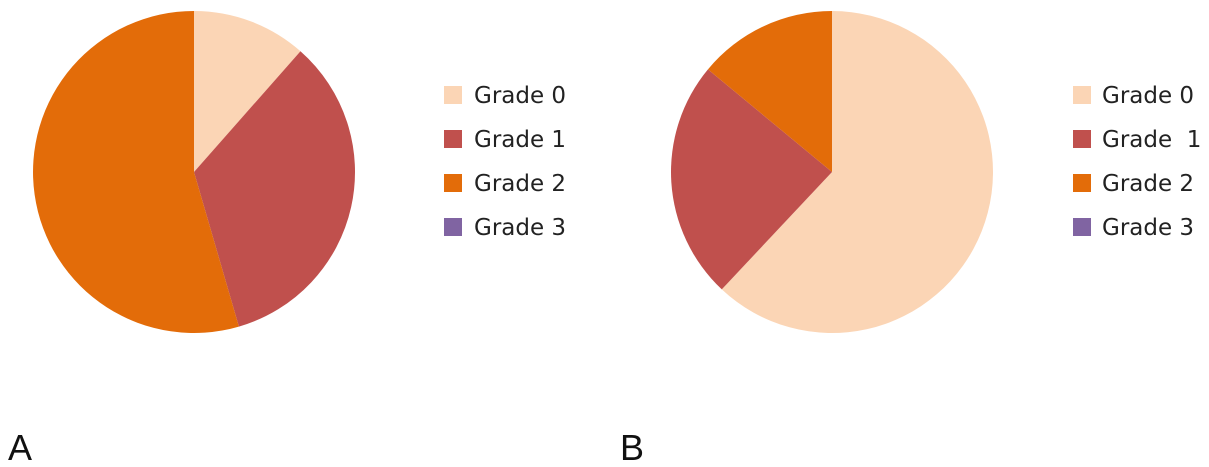 This screenshot has width=1209, height=467. Describe the element at coordinates (1148, 96) in the screenshot. I see `pie-b-legend-label-0: Grade 0` at that location.